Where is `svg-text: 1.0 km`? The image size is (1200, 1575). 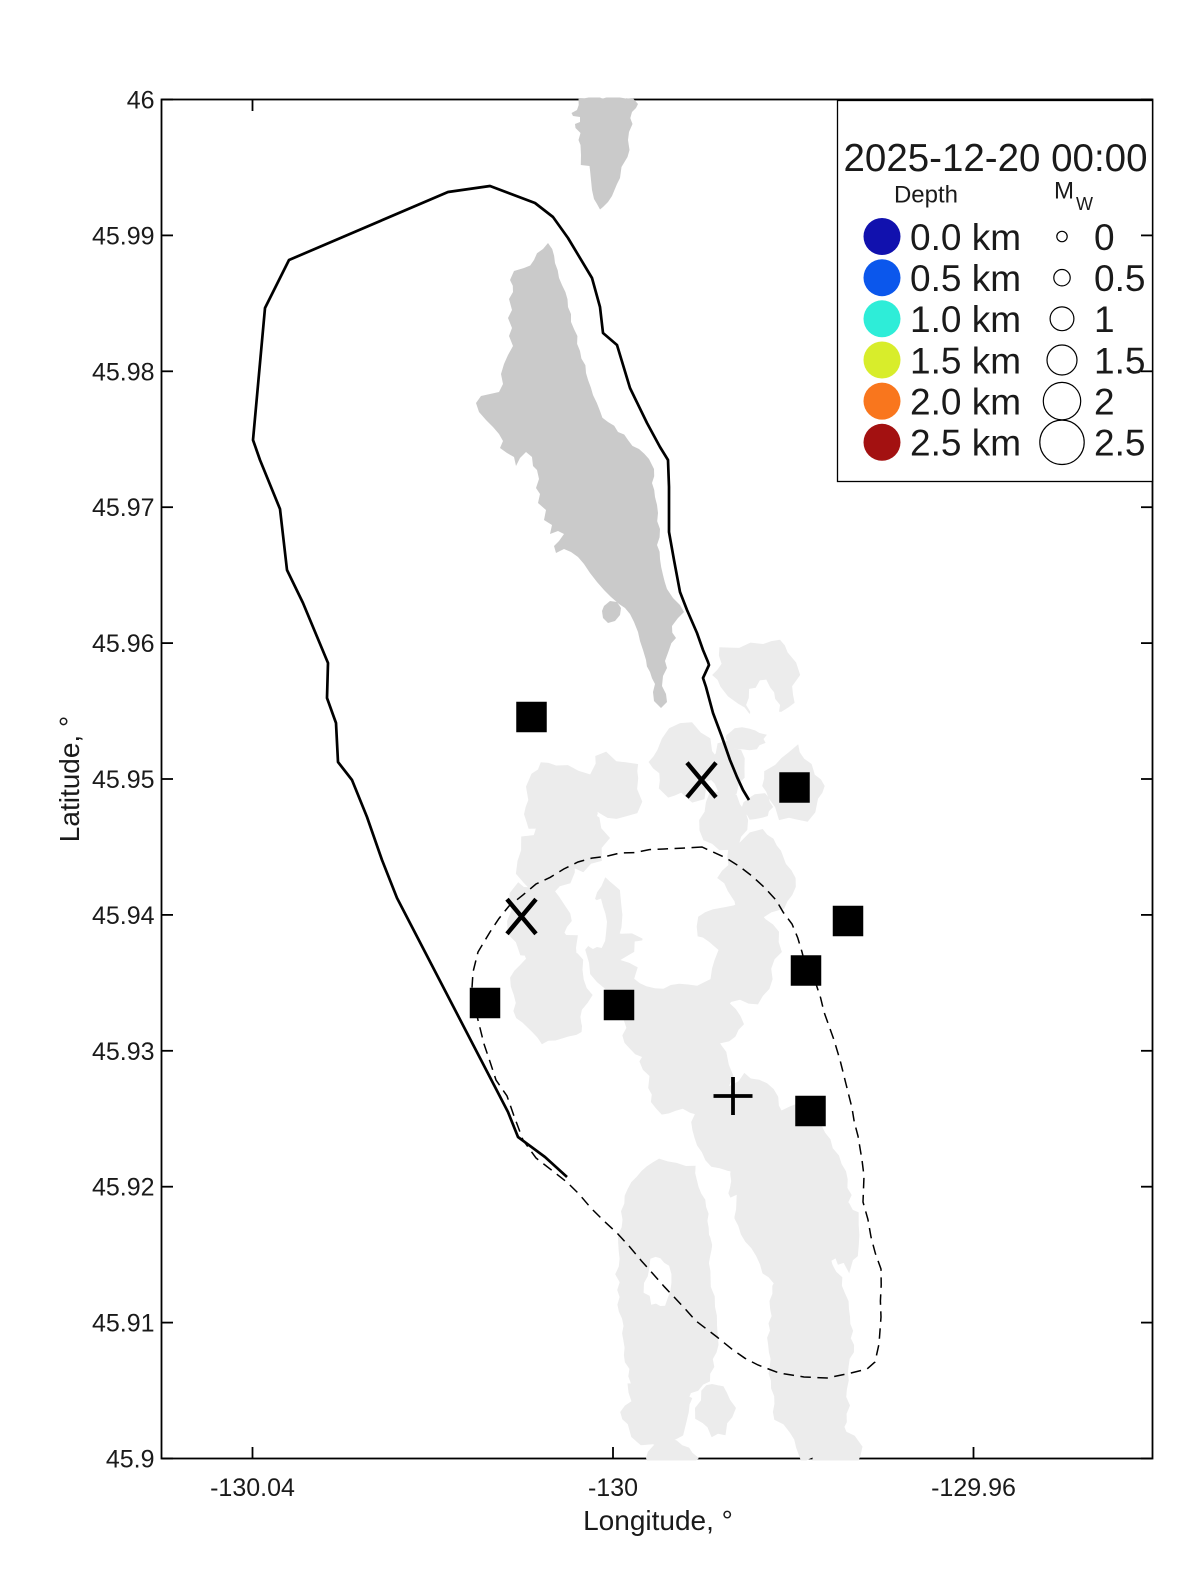
svg-text: 1.0 km is located at coordinates (965, 319).